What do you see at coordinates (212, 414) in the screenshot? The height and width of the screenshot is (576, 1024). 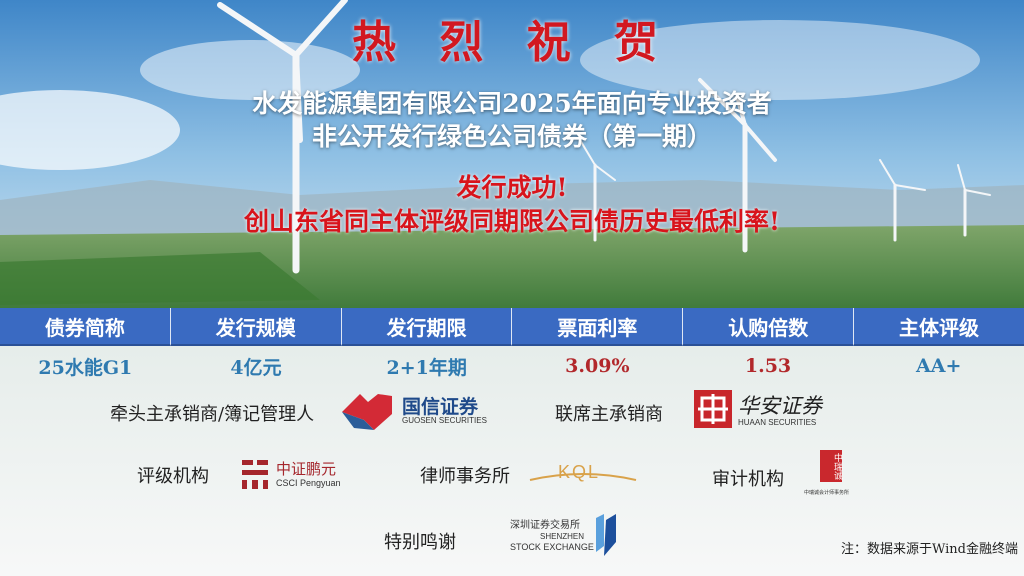 I see `lead-underwriter-label: 牵头主承销商/簿记管理人` at bounding box center [212, 414].